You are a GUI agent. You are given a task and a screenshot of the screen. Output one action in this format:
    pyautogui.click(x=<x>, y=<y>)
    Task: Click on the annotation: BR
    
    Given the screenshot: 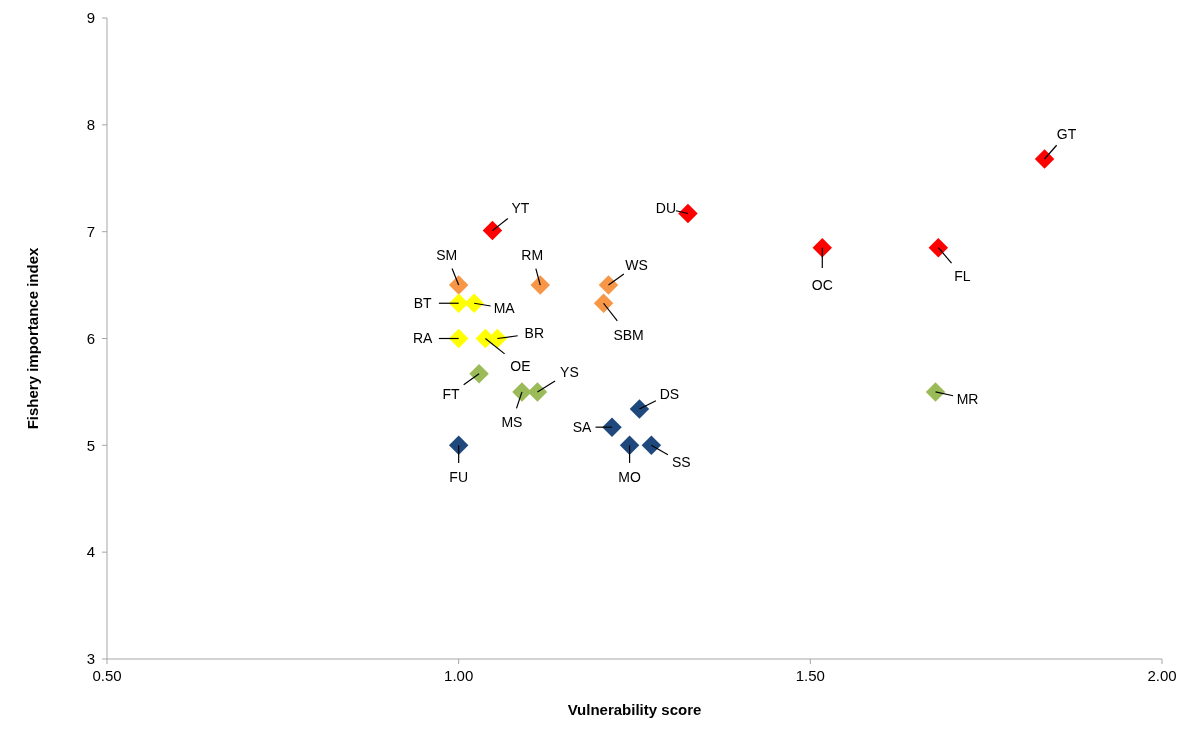 What is the action you would take?
    pyautogui.click(x=534, y=333)
    